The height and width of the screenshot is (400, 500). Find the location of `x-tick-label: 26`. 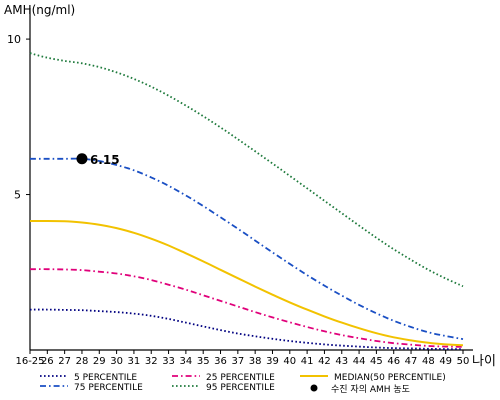

x-tick-label: 26 is located at coordinates (47, 361).